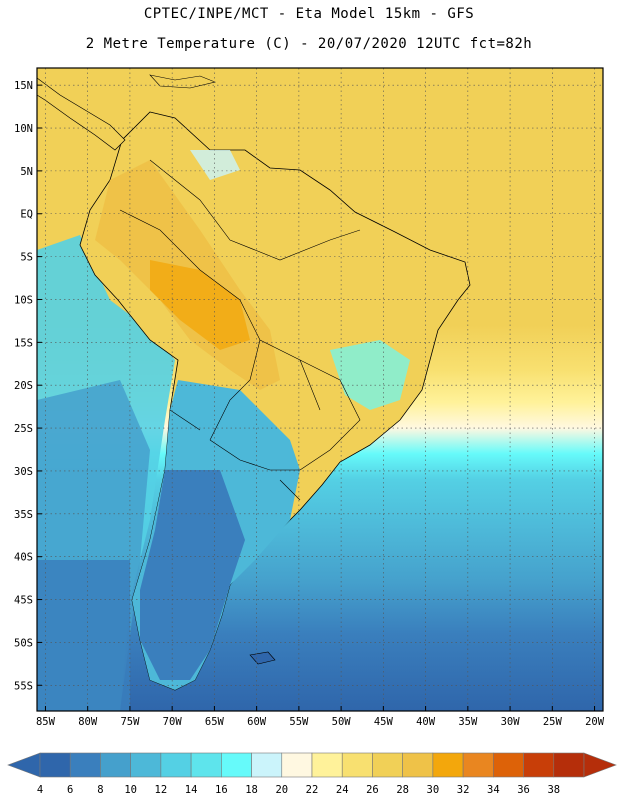 Image resolution: width=618 pixels, height=800 pixels. I want to click on legend-value-label: 24, so click(342, 790).